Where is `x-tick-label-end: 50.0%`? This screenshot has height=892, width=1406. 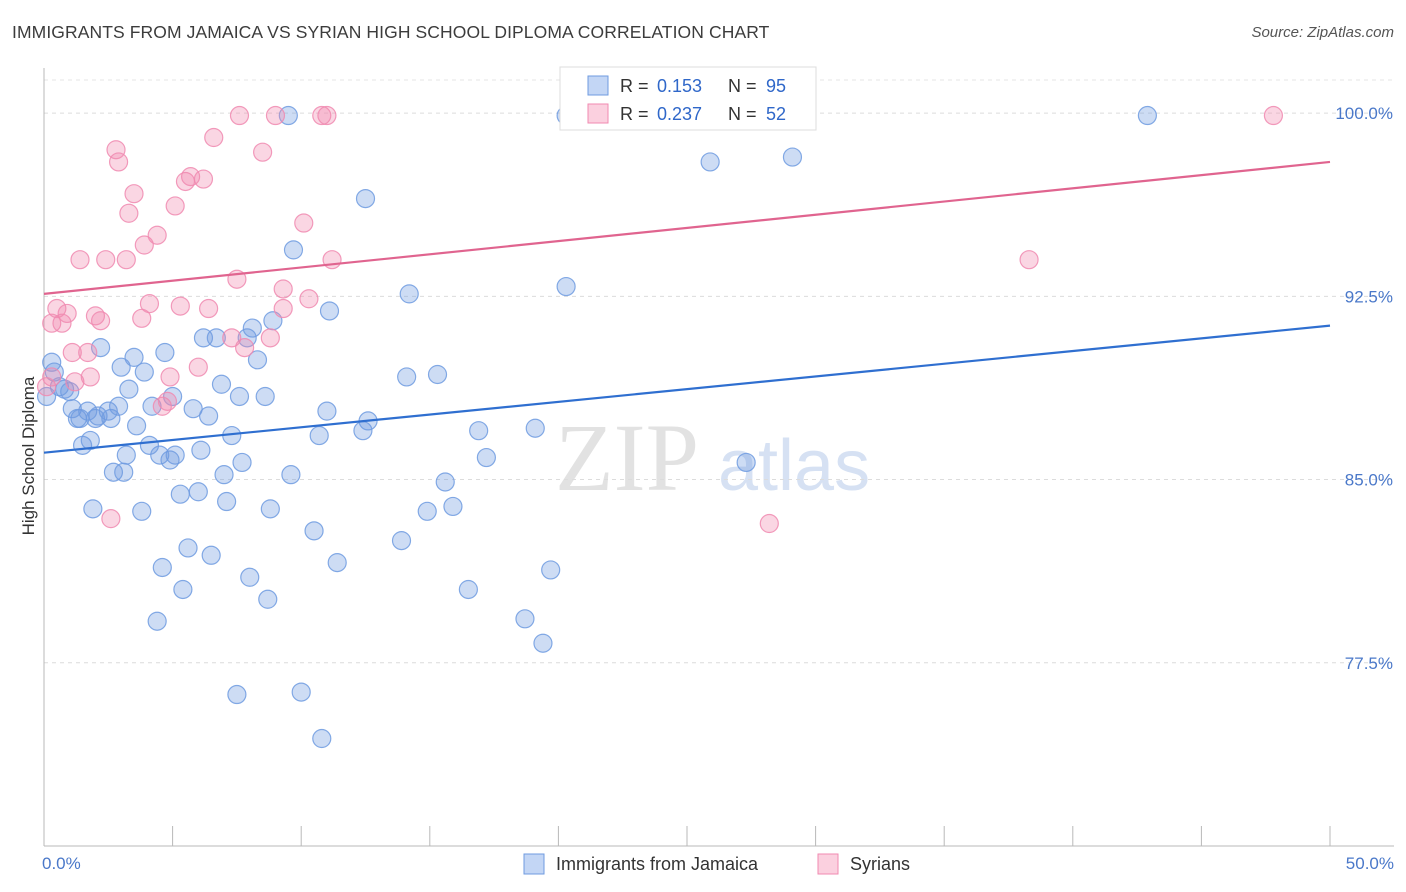 x-tick-label-end: 50.0% is located at coordinates (1370, 863).